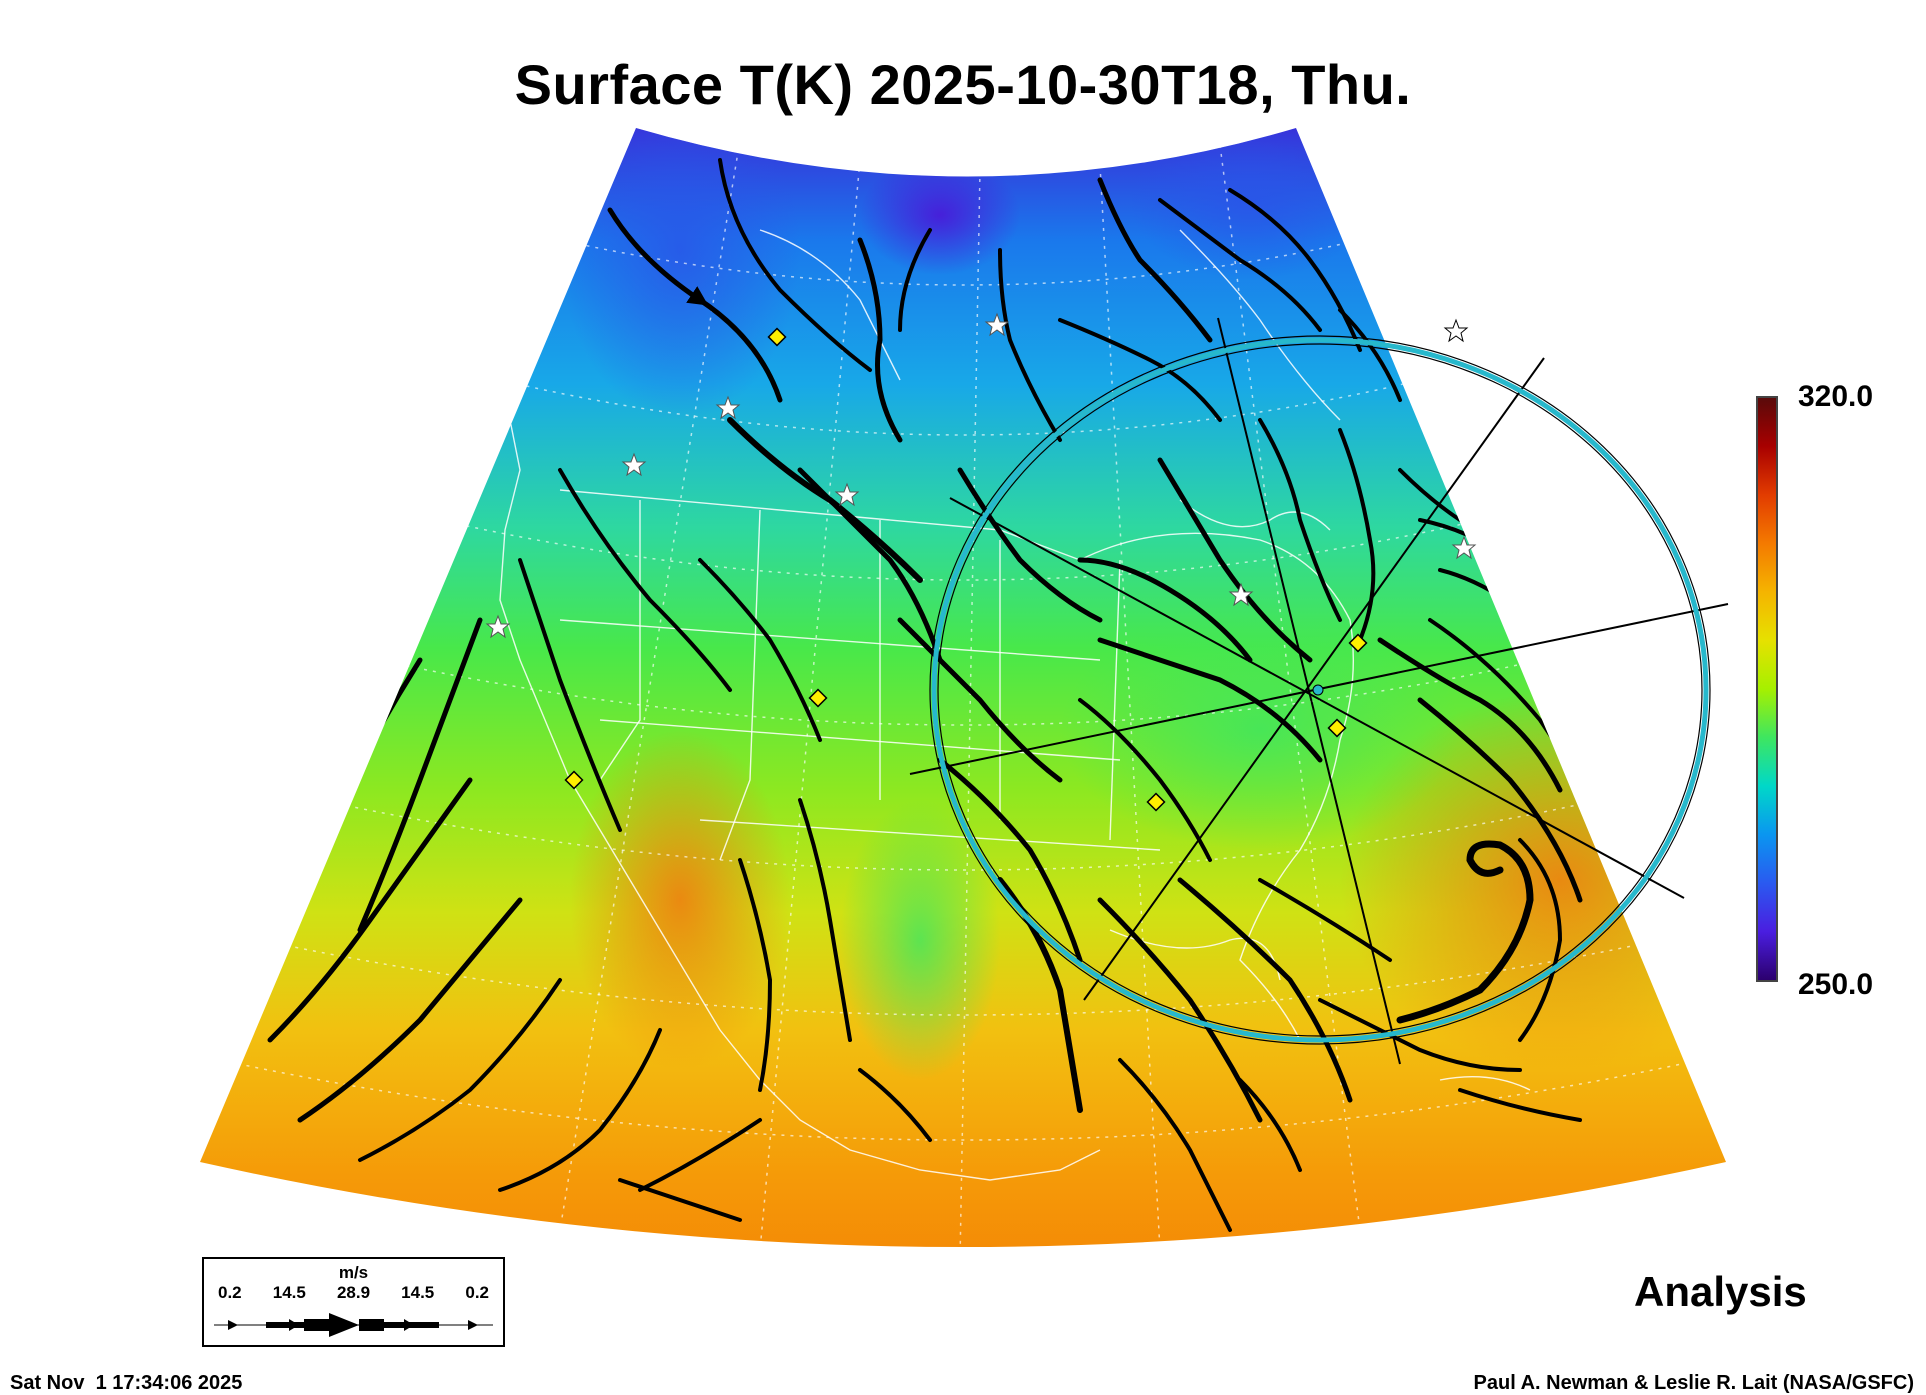 Image resolution: width=1926 pixels, height=1395 pixels. Describe the element at coordinates (1767, 689) in the screenshot. I see `temperature-colorbar` at that location.